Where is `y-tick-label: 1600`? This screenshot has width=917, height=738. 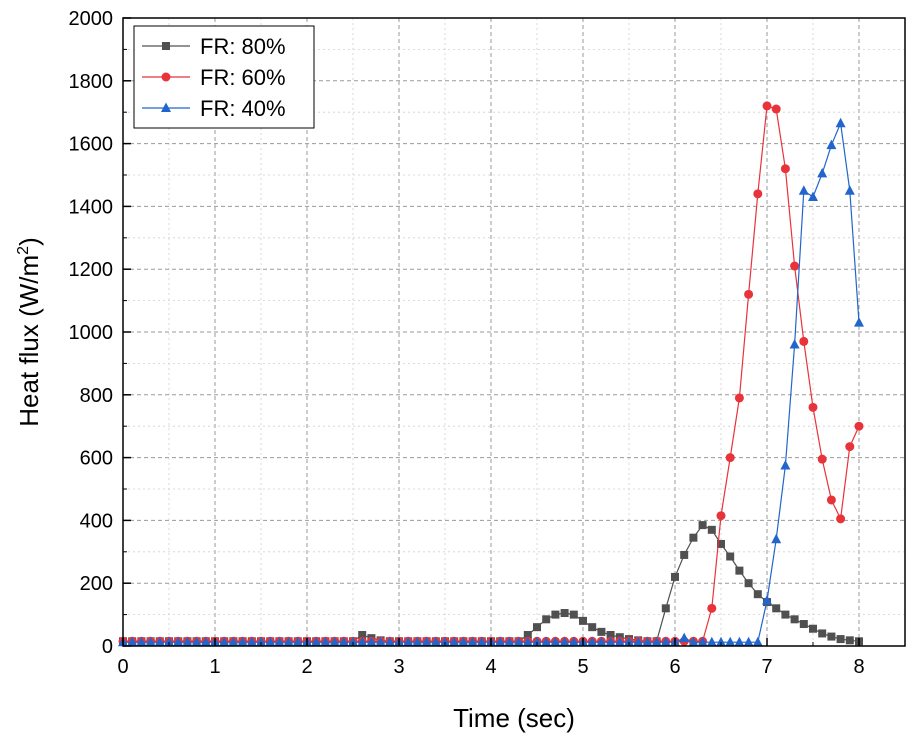 y-tick-label: 1600 is located at coordinates (91, 145).